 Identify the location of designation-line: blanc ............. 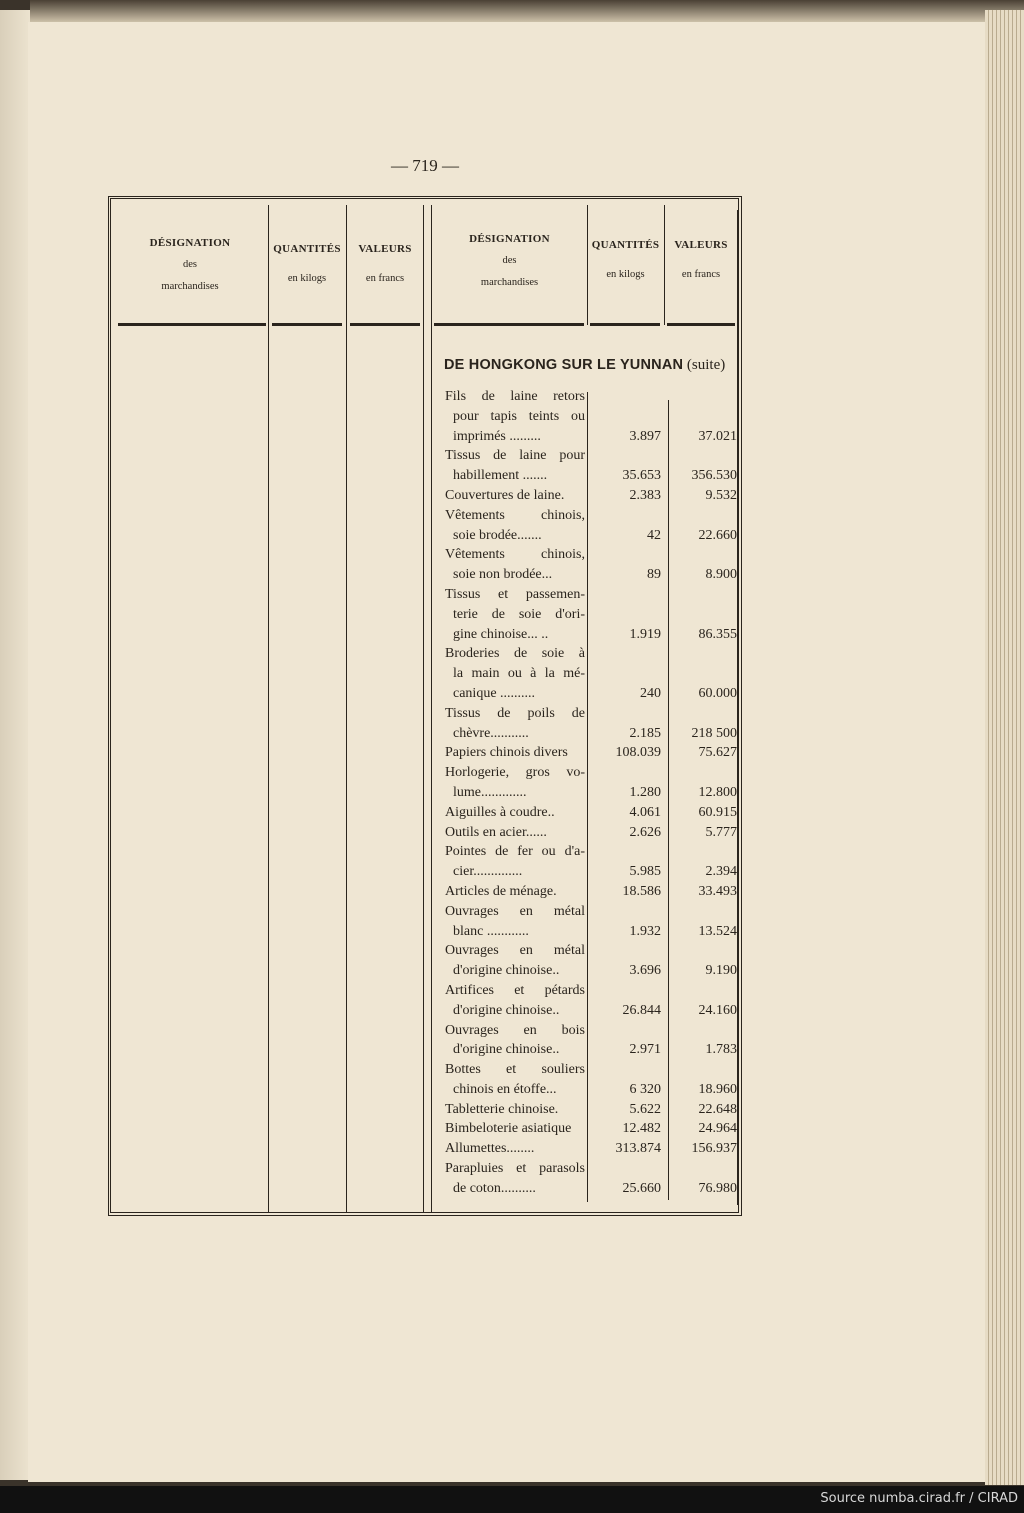
(491, 931).